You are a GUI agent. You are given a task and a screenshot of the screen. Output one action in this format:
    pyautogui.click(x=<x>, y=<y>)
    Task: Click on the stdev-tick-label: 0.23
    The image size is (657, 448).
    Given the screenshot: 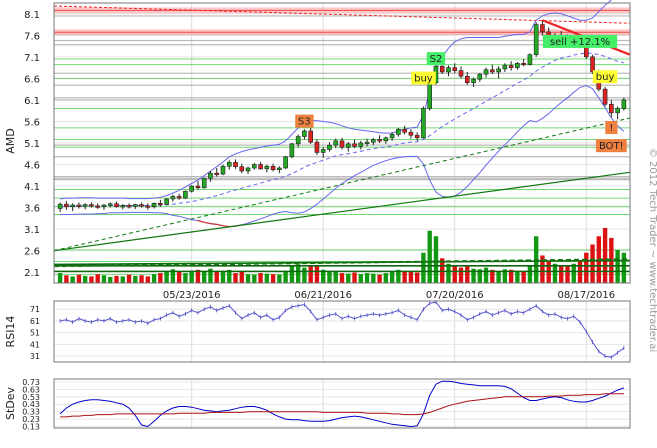 What is the action you would take?
    pyautogui.click(x=31, y=419)
    